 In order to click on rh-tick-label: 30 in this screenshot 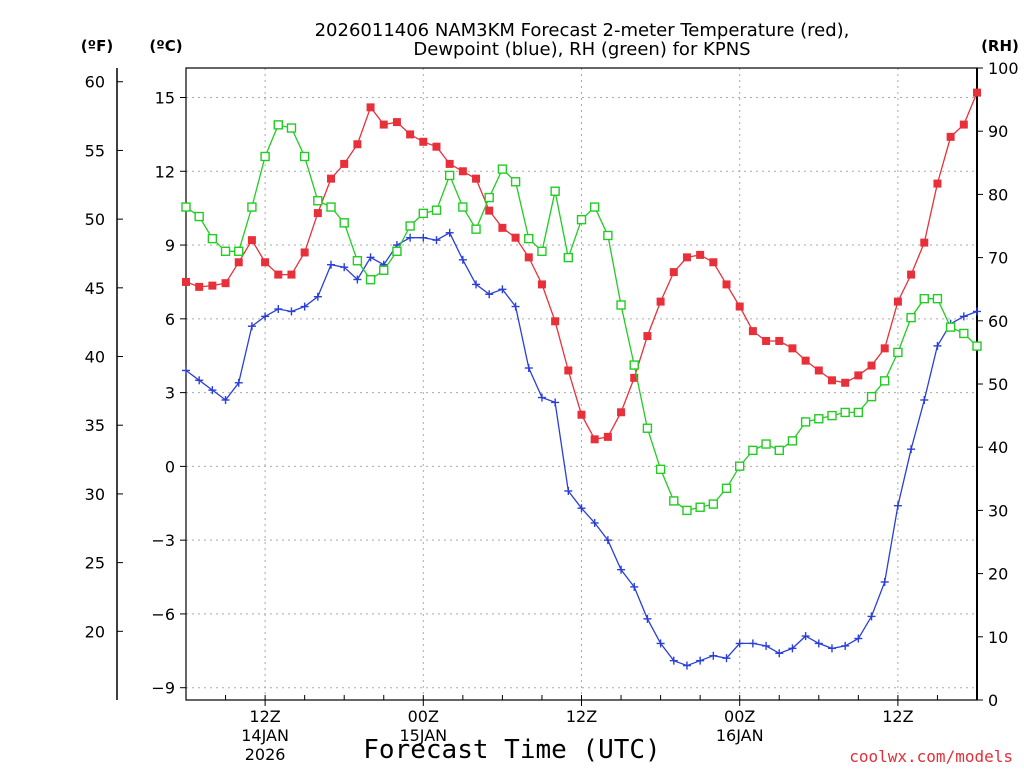, I will do `click(998, 510)`.